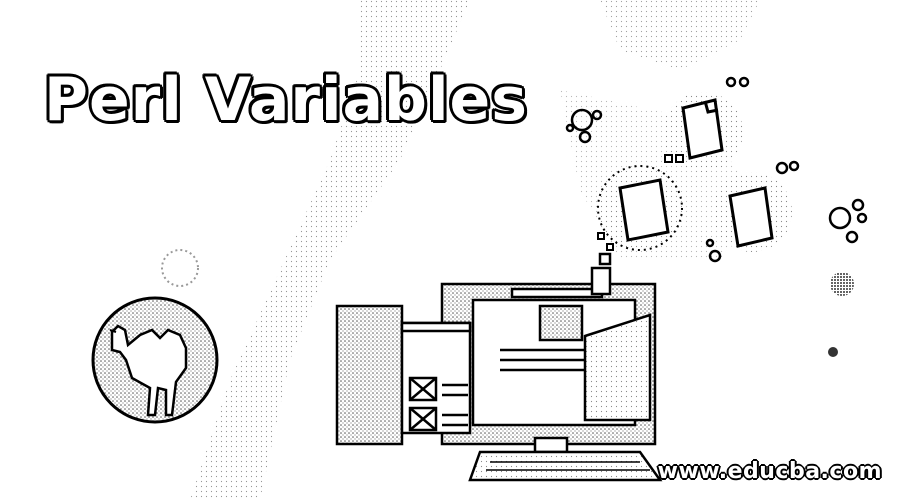  What do you see at coordinates (155, 360) in the screenshot?
I see `camel-logo` at bounding box center [155, 360].